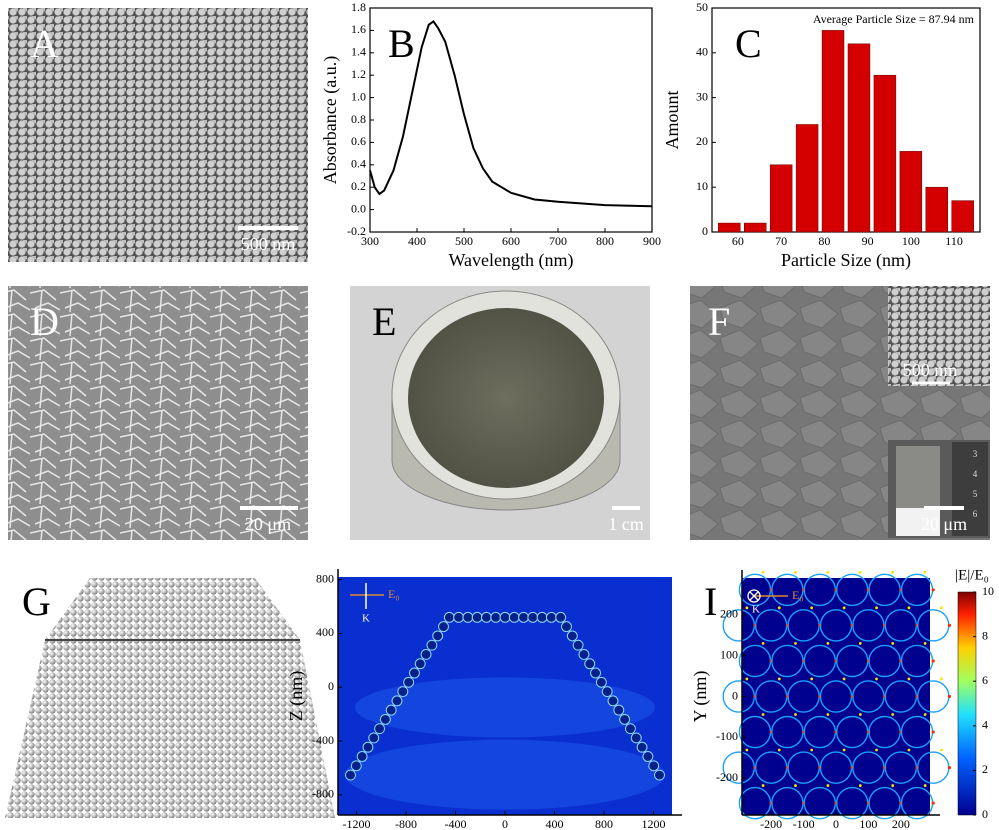  I want to click on frustum-front, so click(170, 729).